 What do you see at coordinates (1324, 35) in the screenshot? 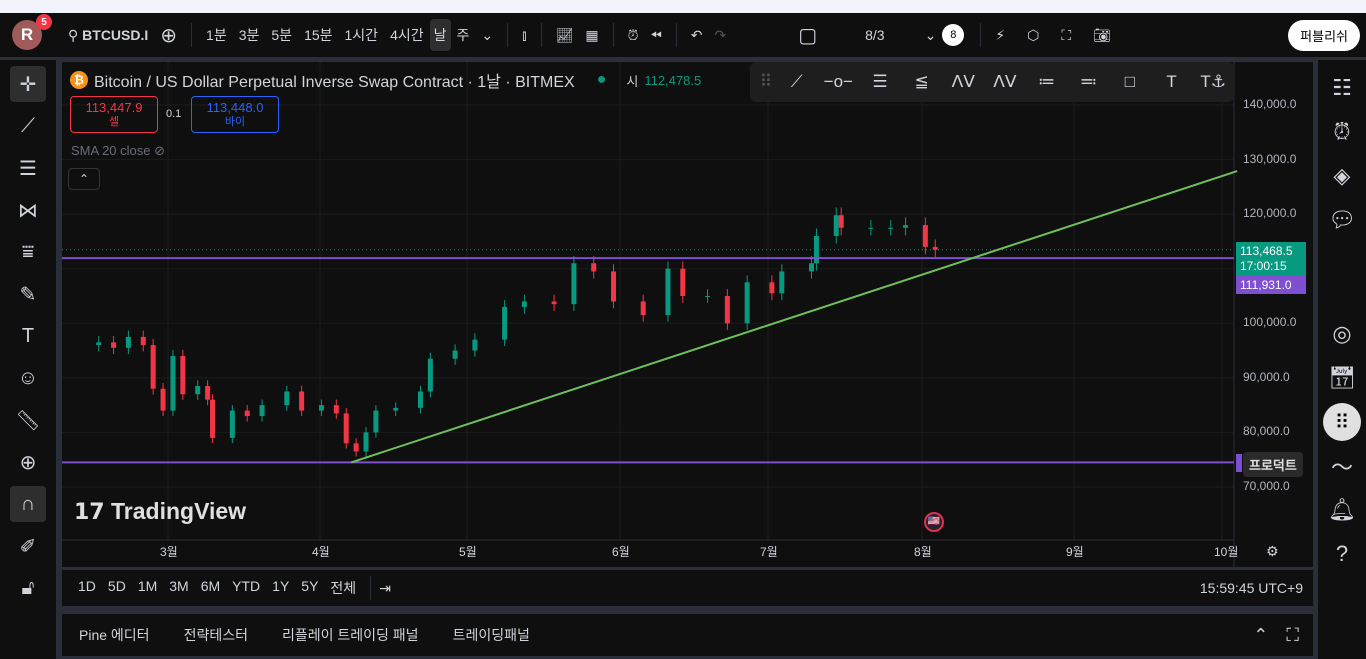
I see `publish-button: 퍼블리쉬` at bounding box center [1324, 35].